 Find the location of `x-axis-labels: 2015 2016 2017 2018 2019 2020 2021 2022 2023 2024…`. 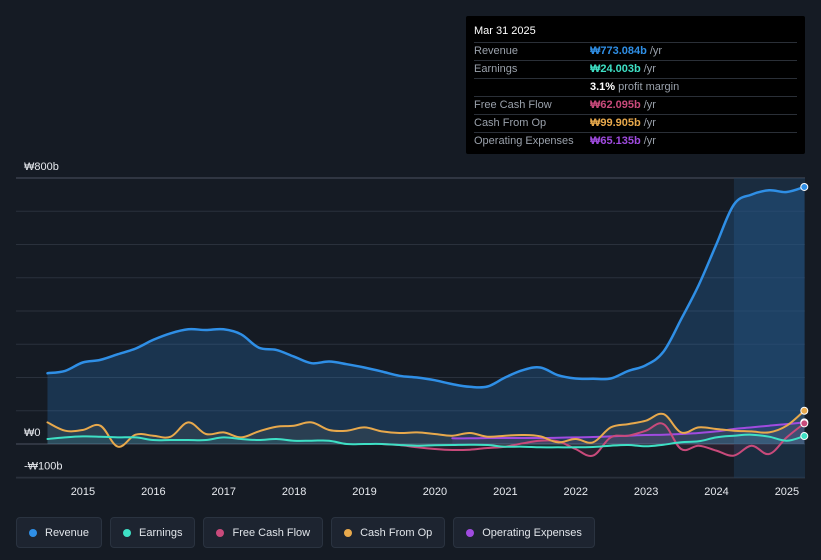

x-axis-labels: 2015 2016 2017 2018 2019 2020 2021 2022 2023 2024… is located at coordinates (435, 492).